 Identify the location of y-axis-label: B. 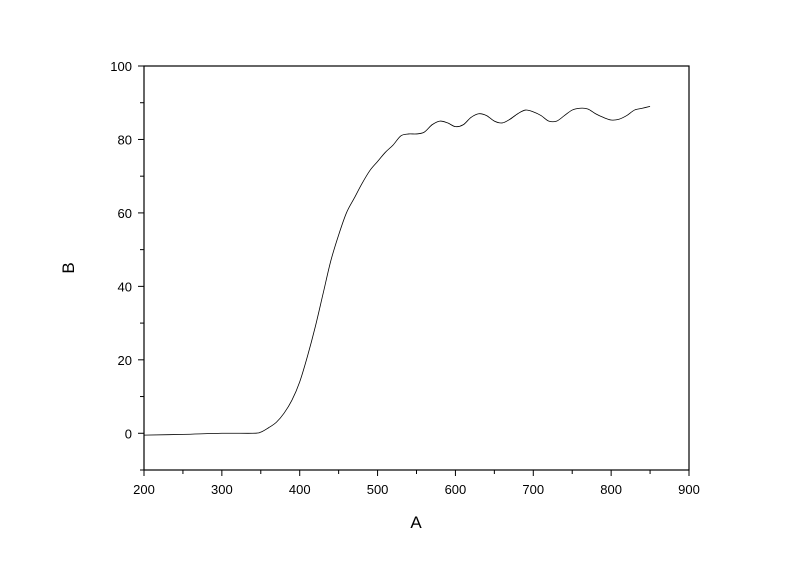
(68, 267).